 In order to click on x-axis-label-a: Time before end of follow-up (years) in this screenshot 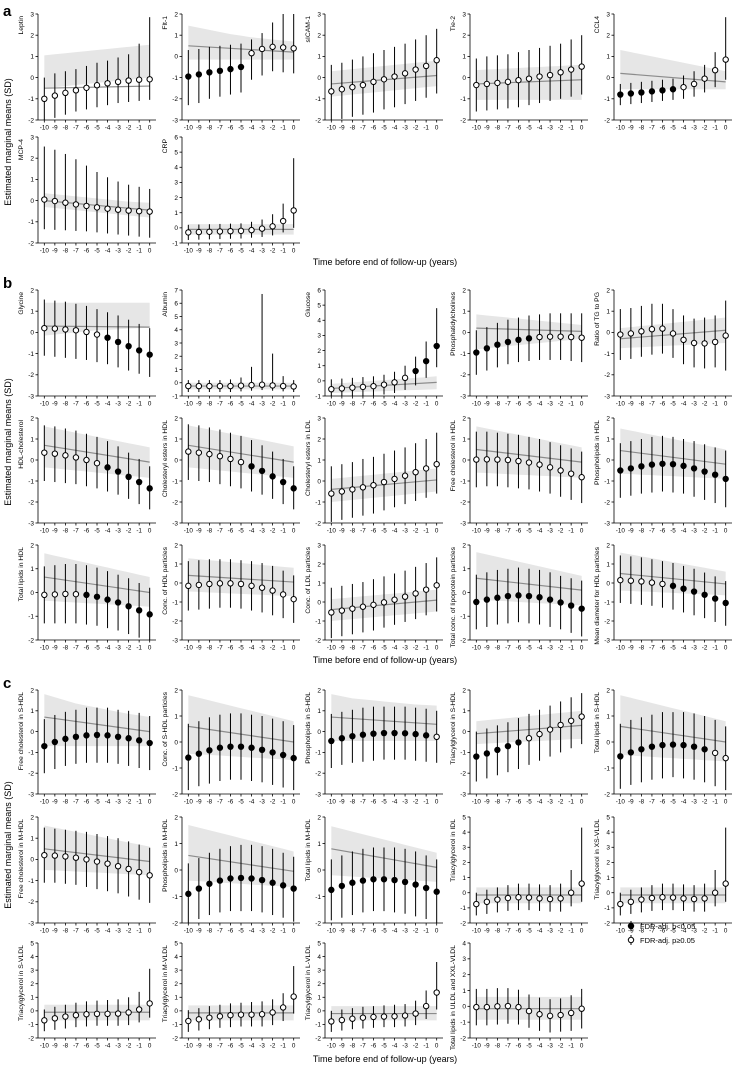, I will do `click(385, 262)`.